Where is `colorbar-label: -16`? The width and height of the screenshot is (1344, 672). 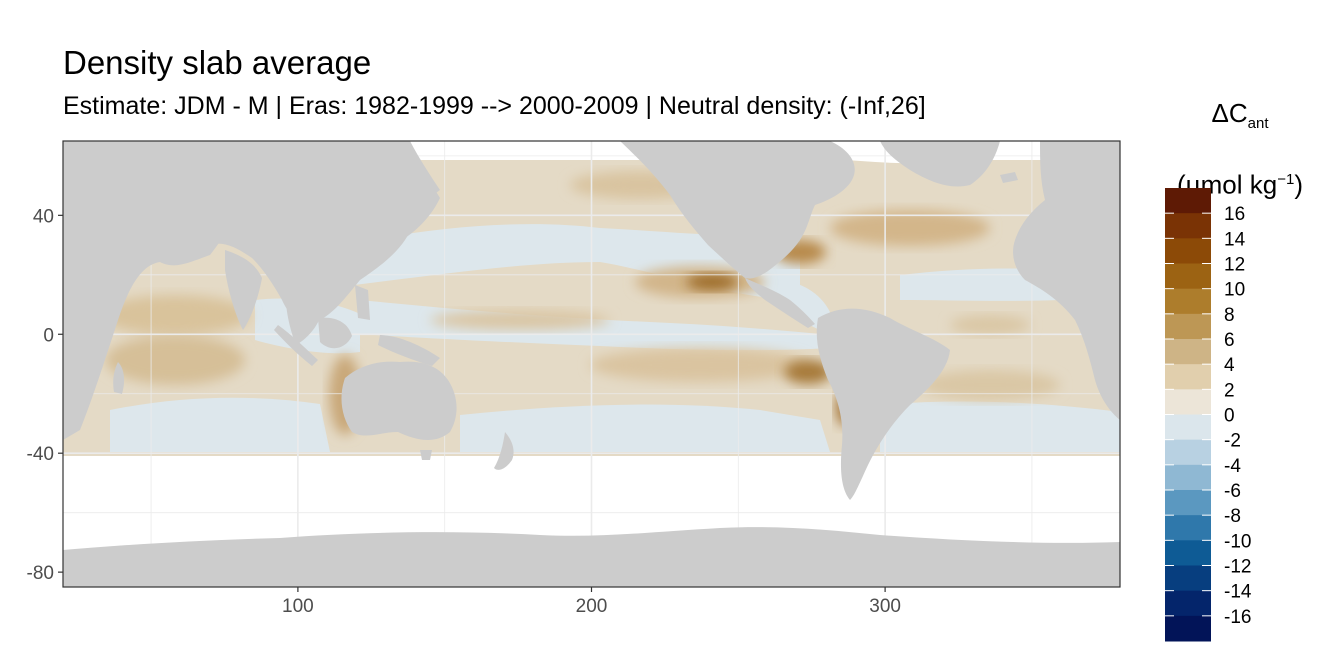
colorbar-label: -16 is located at coordinates (1237, 617).